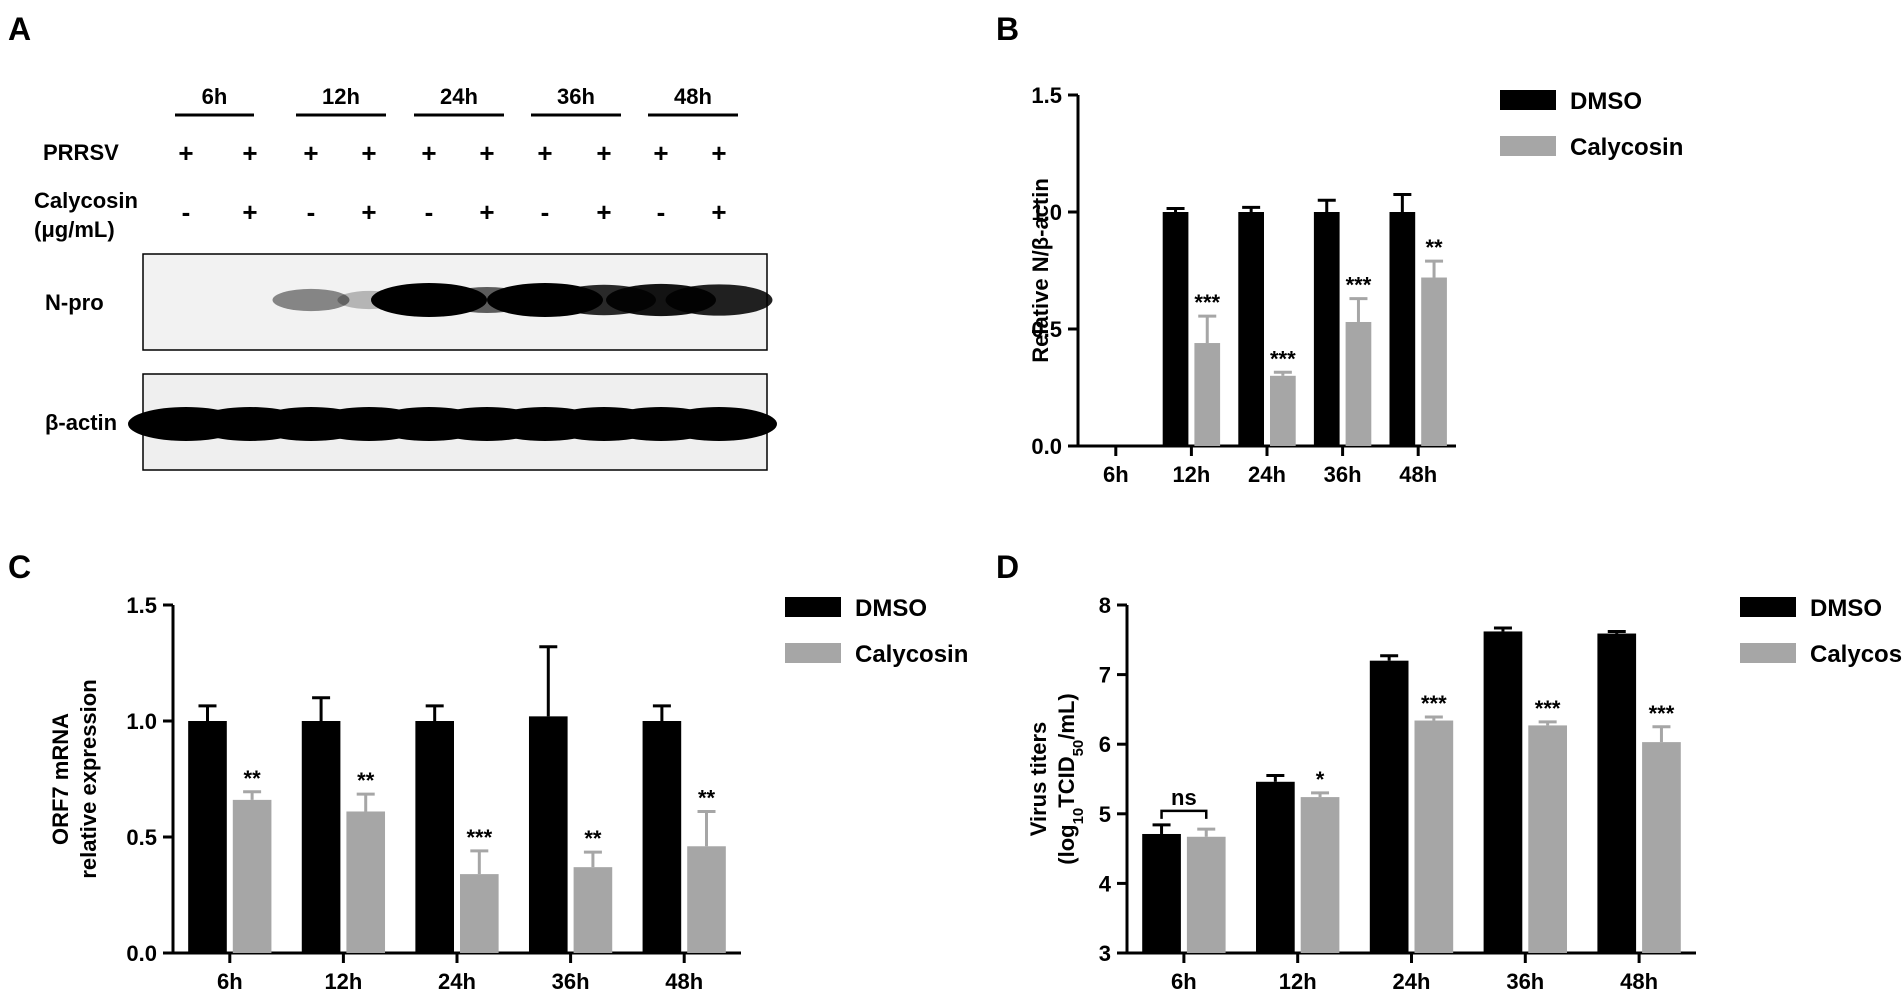  What do you see at coordinates (81, 422) in the screenshot?
I see `blot-label: β-actin` at bounding box center [81, 422].